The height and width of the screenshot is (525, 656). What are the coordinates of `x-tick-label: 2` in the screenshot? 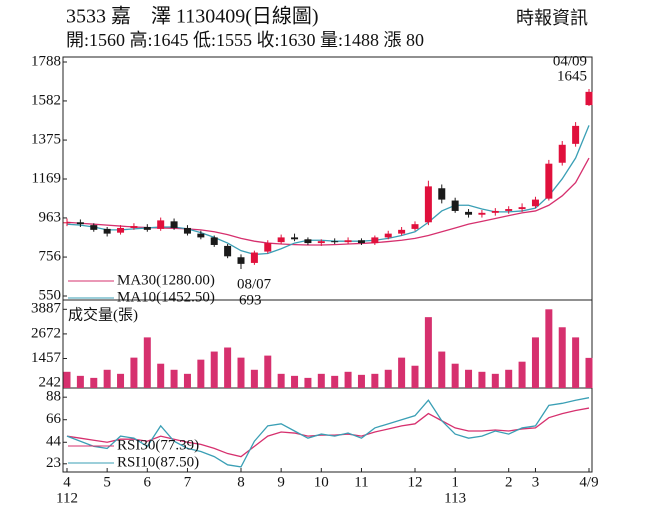 It's located at (509, 482).